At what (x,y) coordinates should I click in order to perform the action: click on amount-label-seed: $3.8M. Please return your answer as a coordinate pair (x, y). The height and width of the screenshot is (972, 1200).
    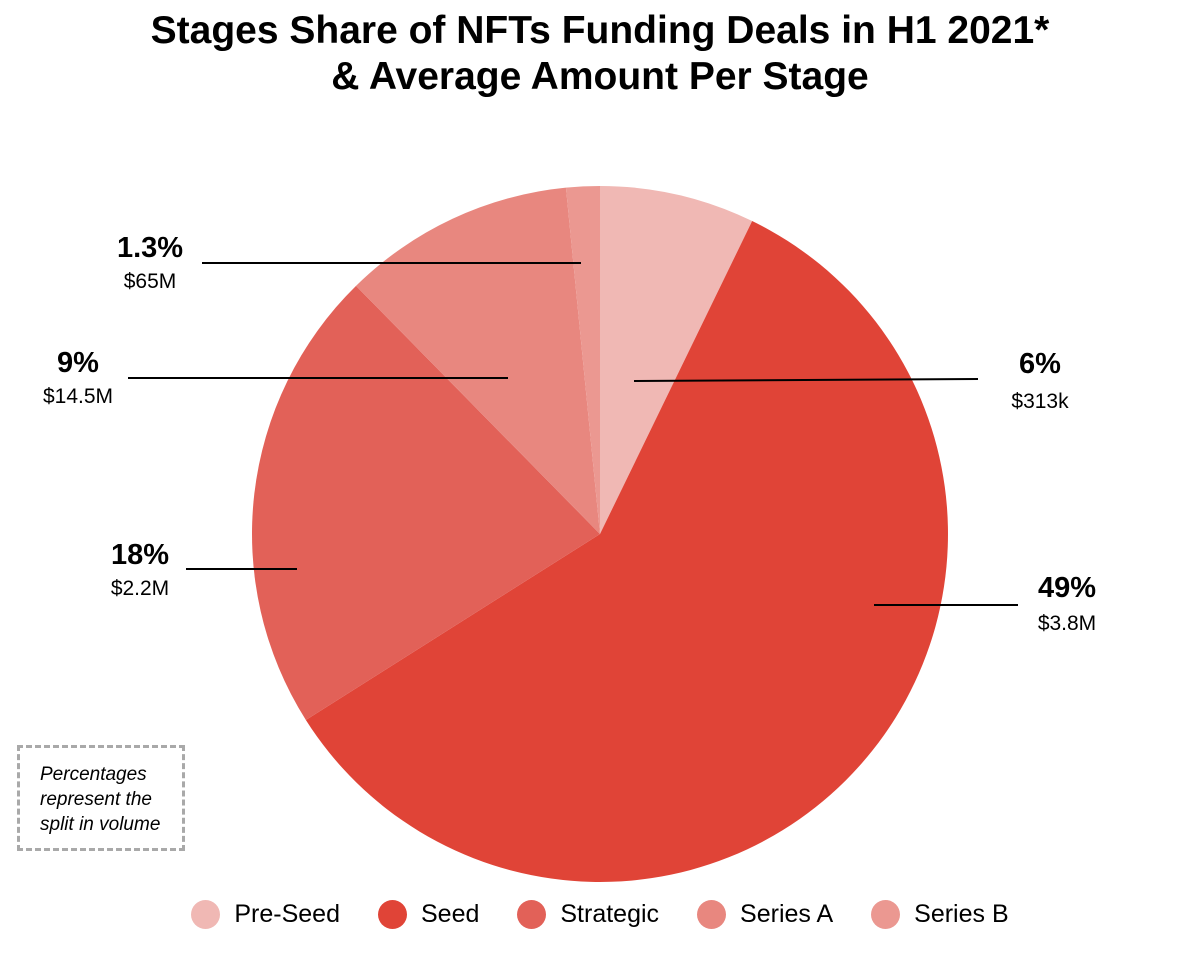
    Looking at the image, I should click on (1067, 623).